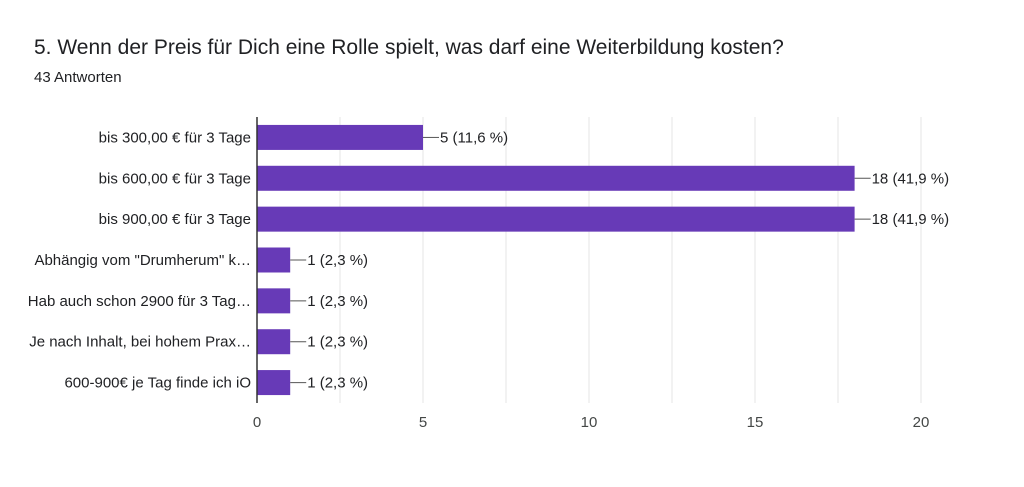 This screenshot has width=1024, height=487. I want to click on x-tick-label: 20, so click(921, 422).